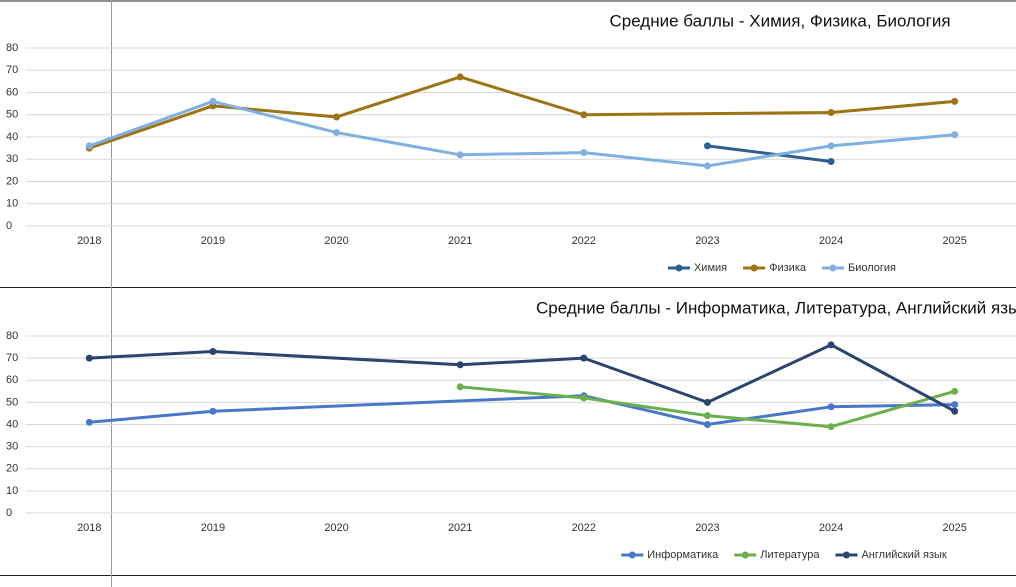  Describe the element at coordinates (790, 555) in the screenshot. I see `legend-label: Литература` at that location.